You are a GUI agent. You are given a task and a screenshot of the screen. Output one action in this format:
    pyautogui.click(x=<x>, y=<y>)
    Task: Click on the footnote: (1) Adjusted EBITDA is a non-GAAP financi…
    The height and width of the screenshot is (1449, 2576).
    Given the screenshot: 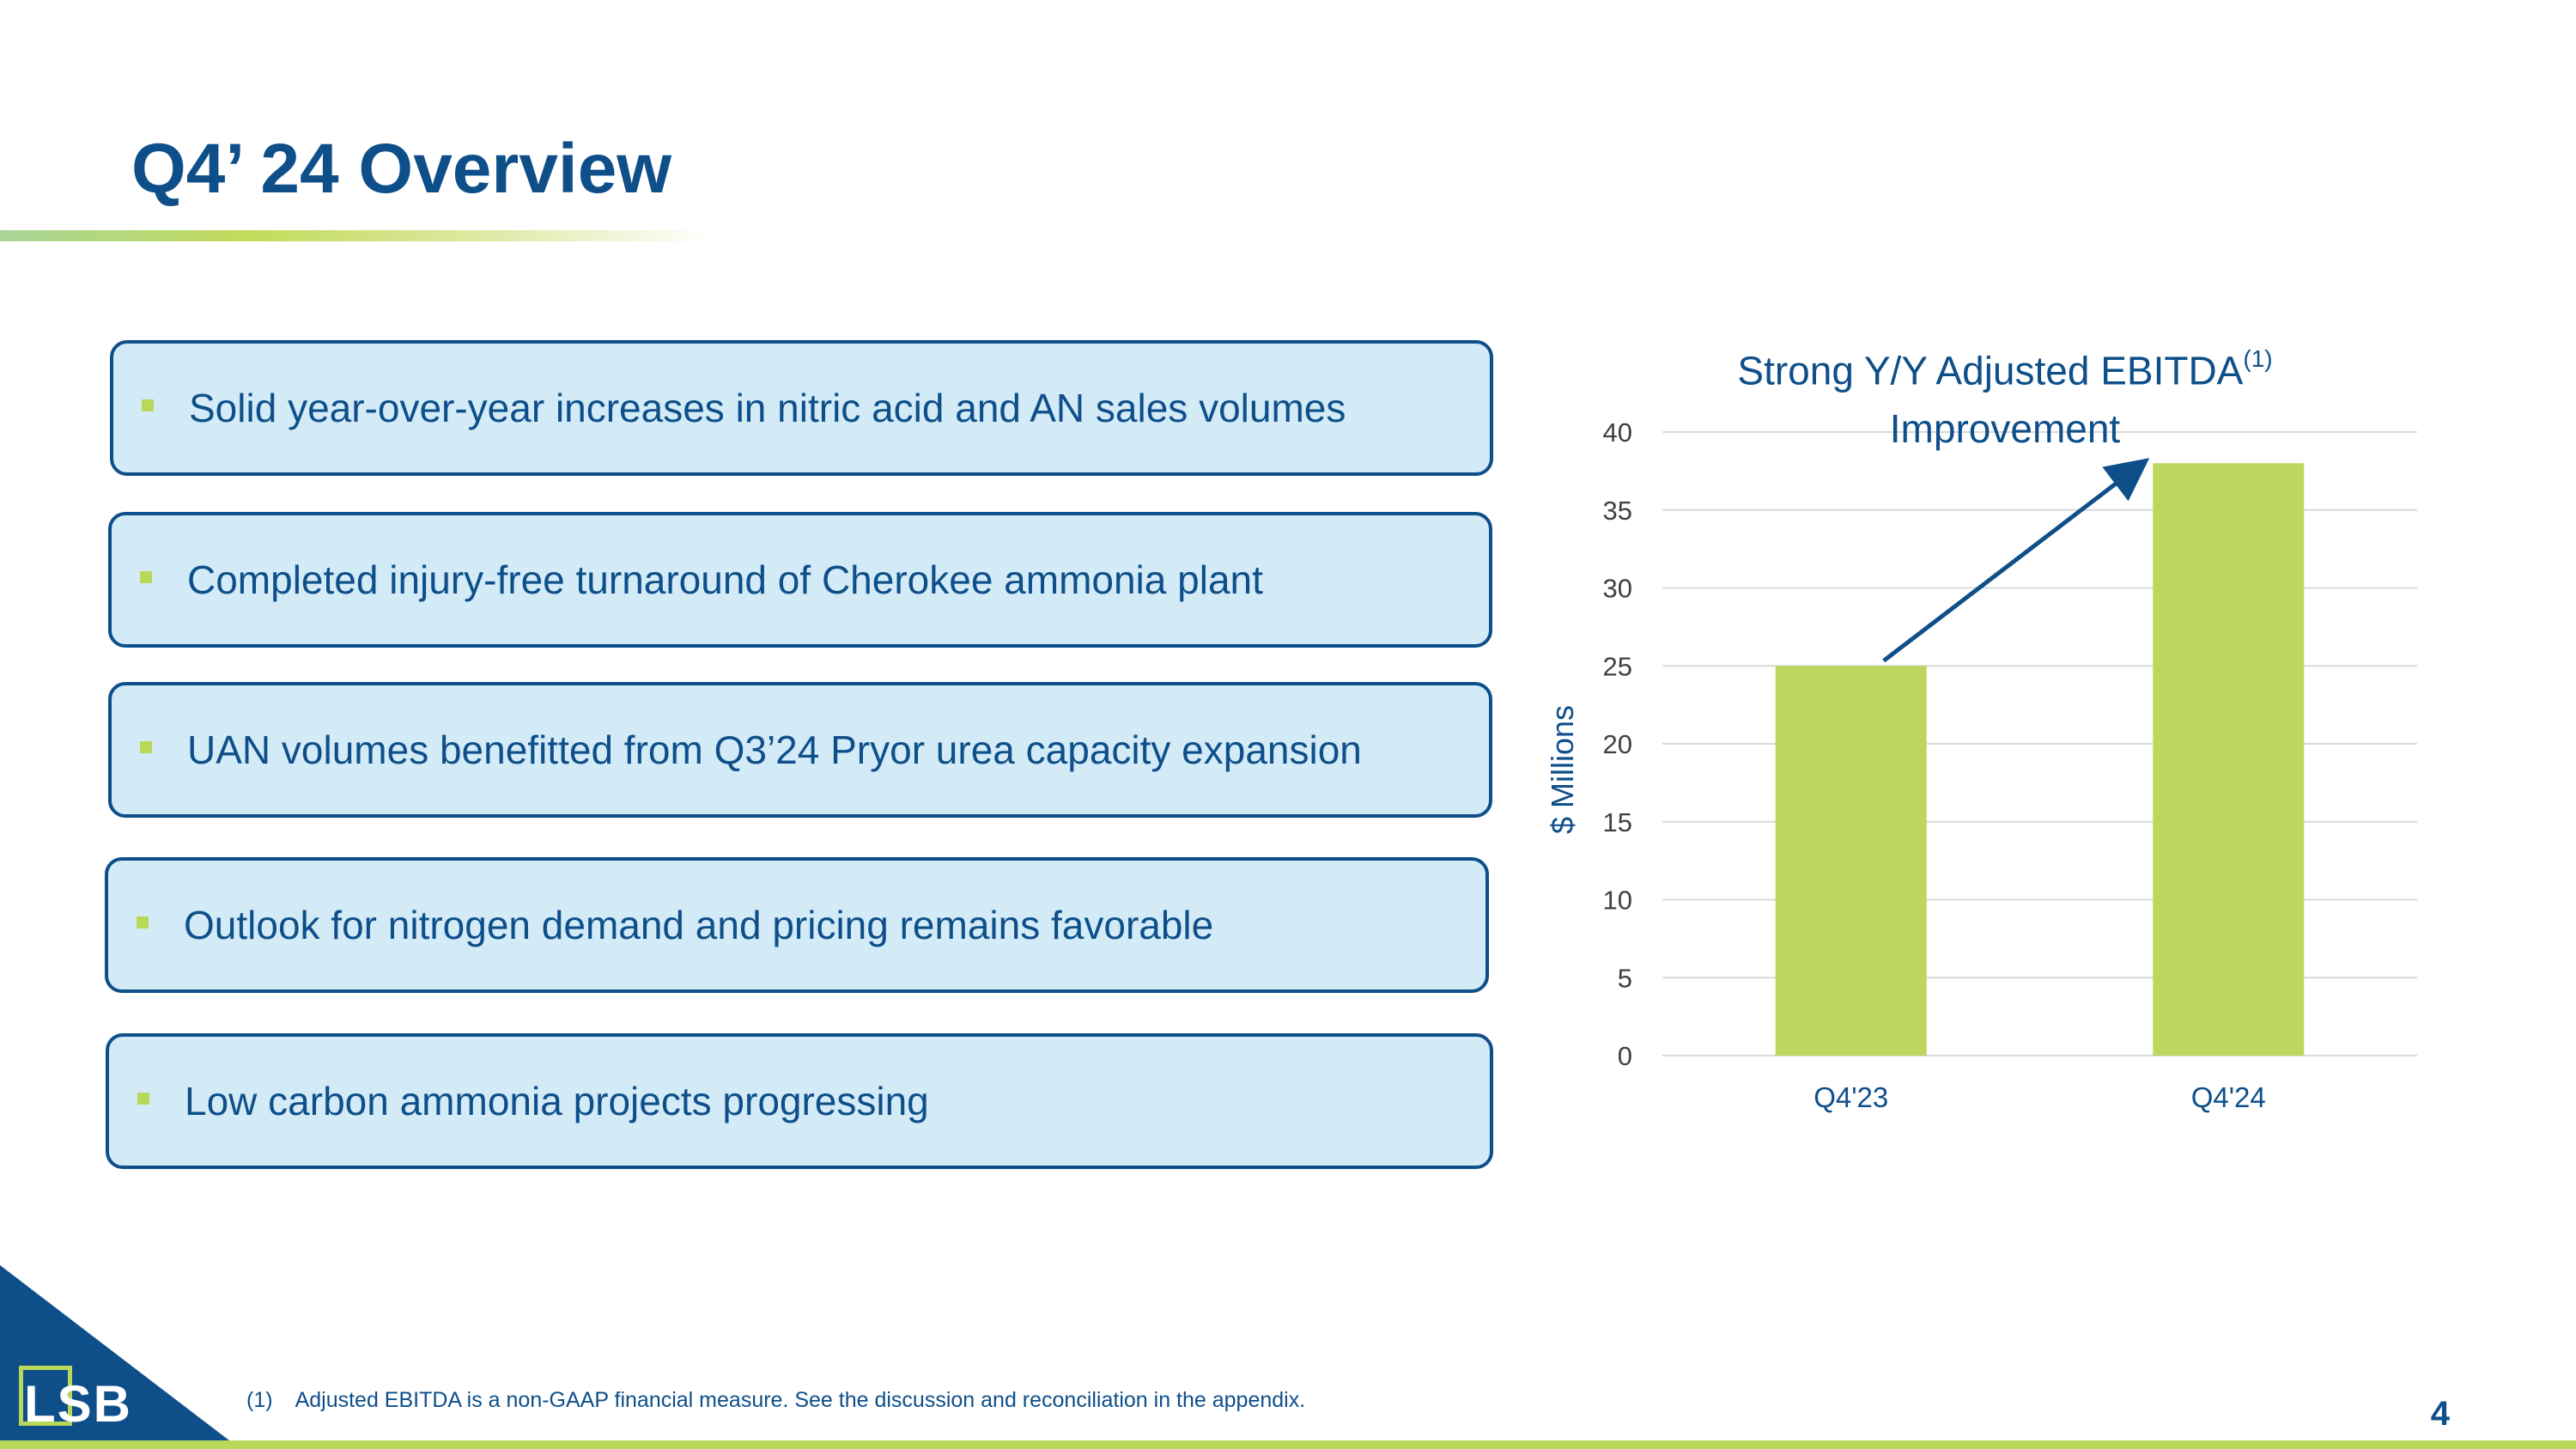 What is the action you would take?
    pyautogui.click(x=775, y=1400)
    